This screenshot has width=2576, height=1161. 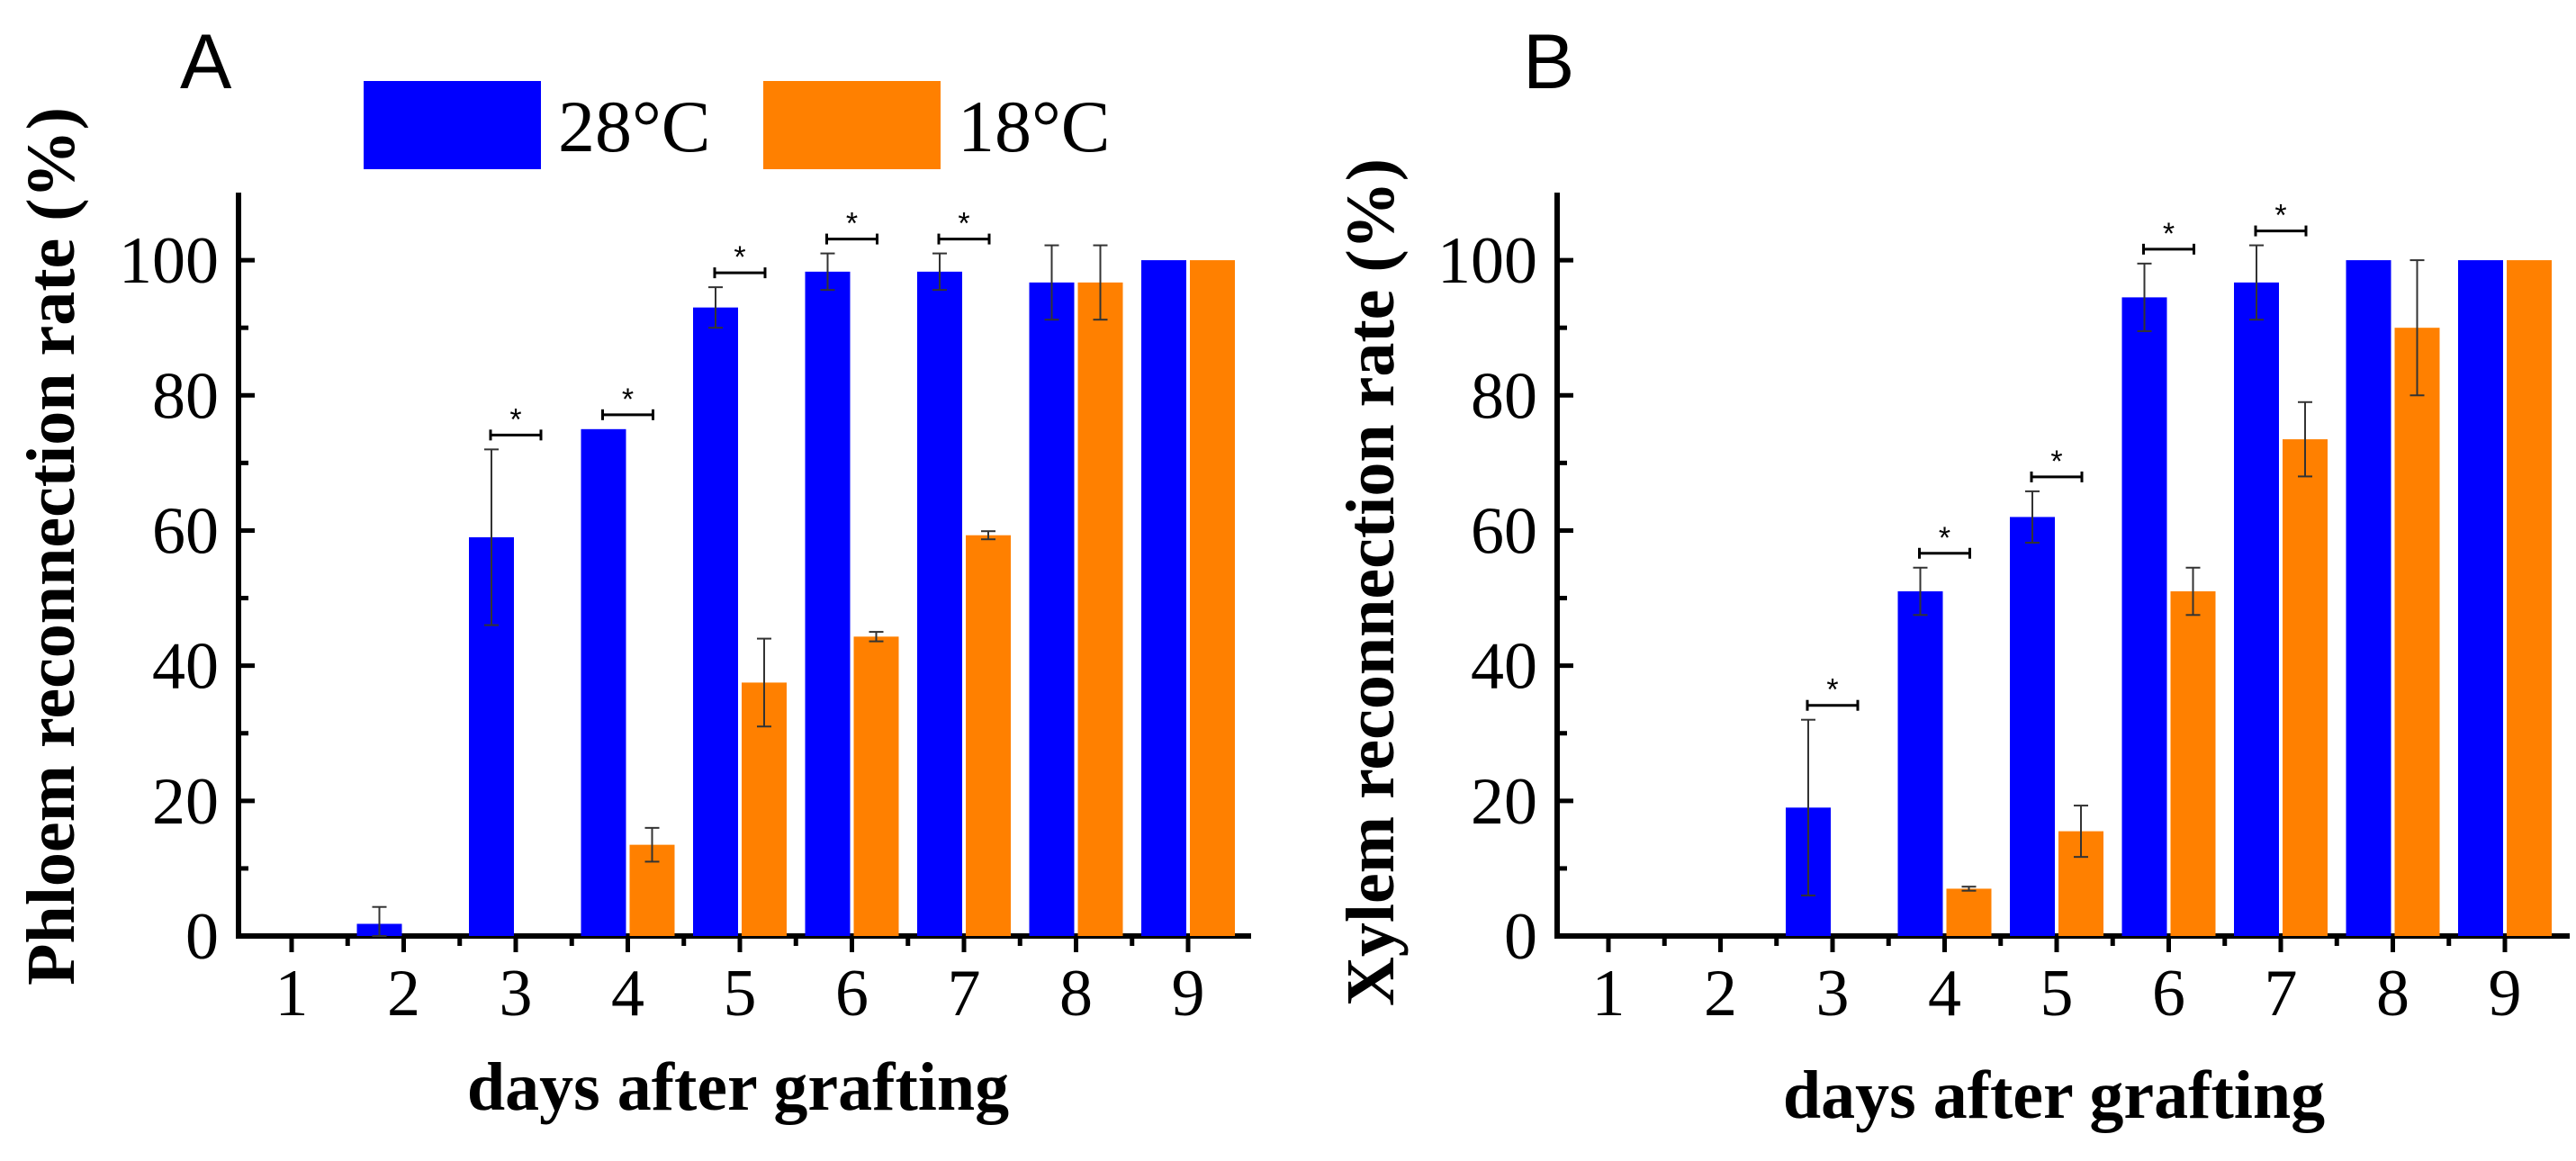 I want to click on panel-label-a: A, so click(x=206, y=62).